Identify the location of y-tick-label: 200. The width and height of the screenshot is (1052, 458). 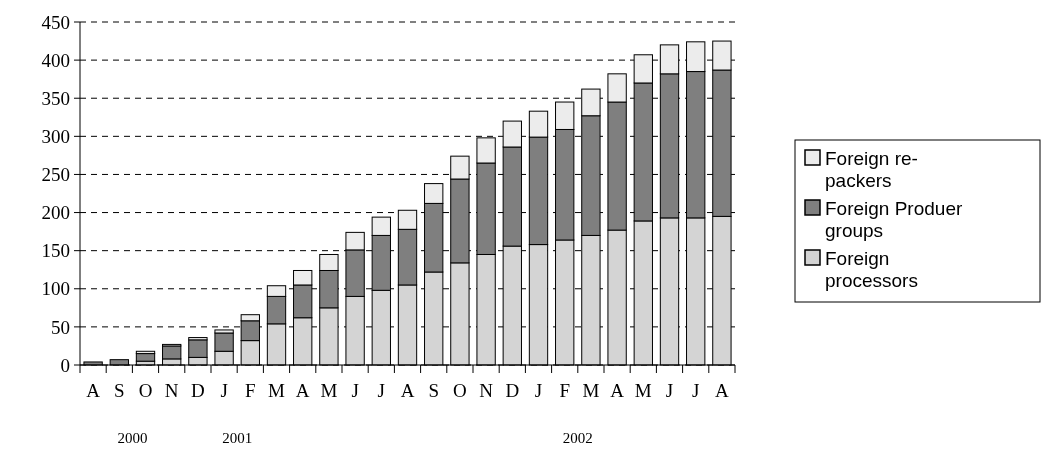
(55, 213).